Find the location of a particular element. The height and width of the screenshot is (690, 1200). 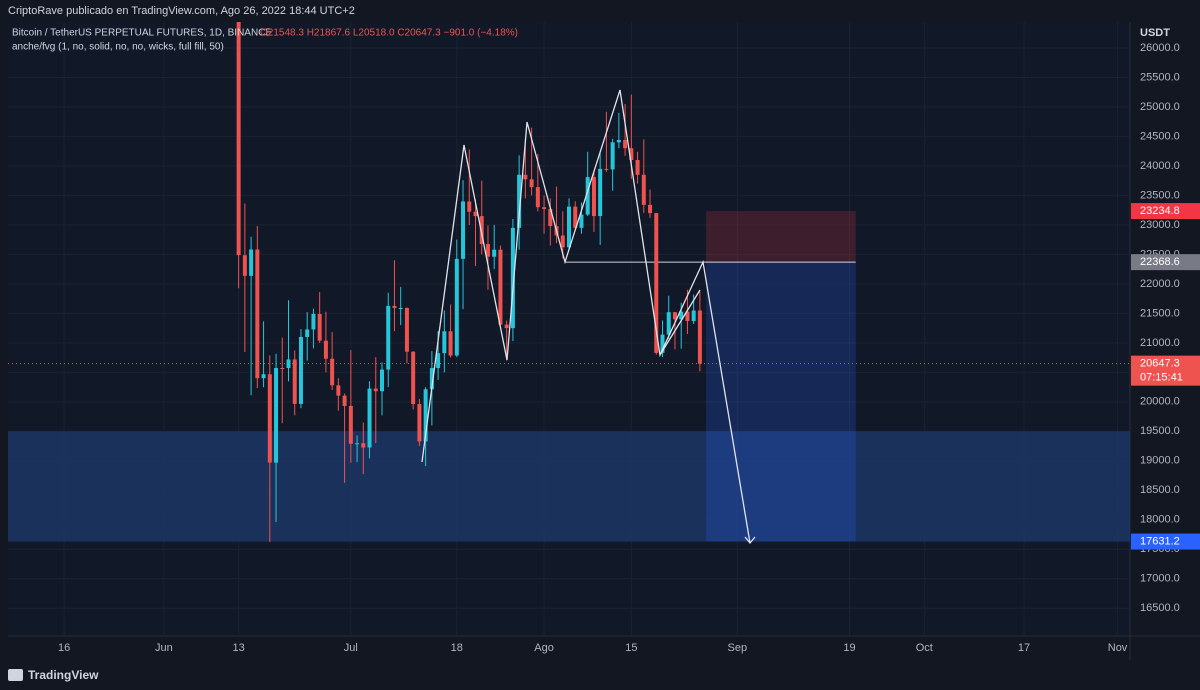

x-tick-label: 17 is located at coordinates (1024, 648).